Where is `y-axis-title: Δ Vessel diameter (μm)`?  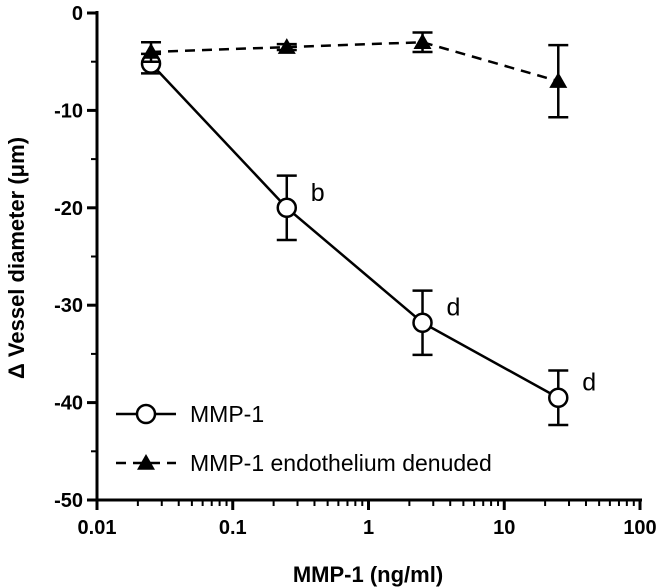 y-axis-title: Δ Vessel diameter (μm) is located at coordinates (16, 258).